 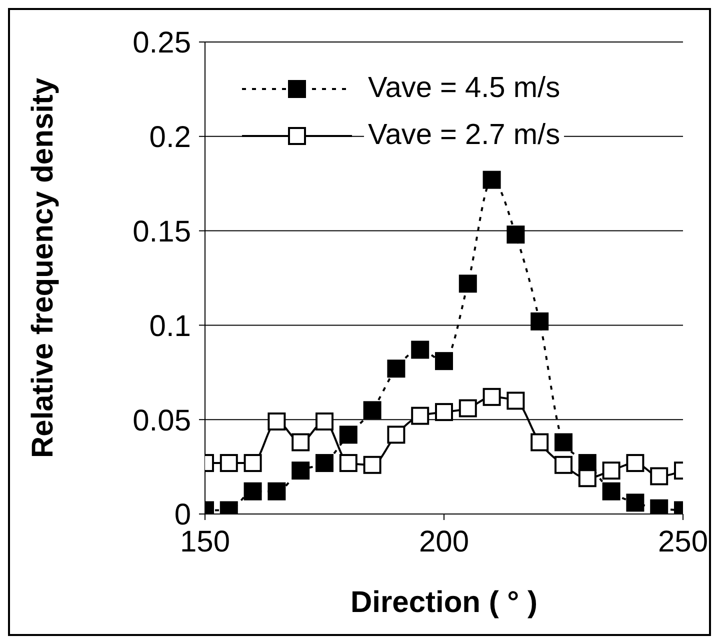 What do you see at coordinates (444, 541) in the screenshot?
I see `x-tick-label: 200` at bounding box center [444, 541].